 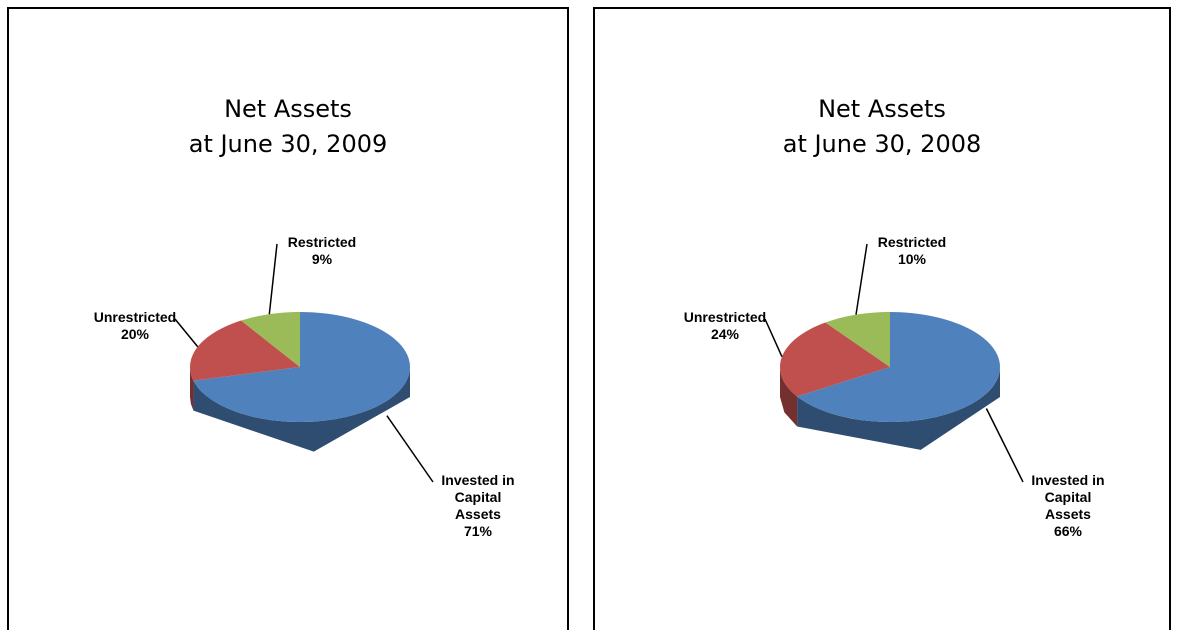 What do you see at coordinates (1068, 531) in the screenshot?
I see `value-label: 66%` at bounding box center [1068, 531].